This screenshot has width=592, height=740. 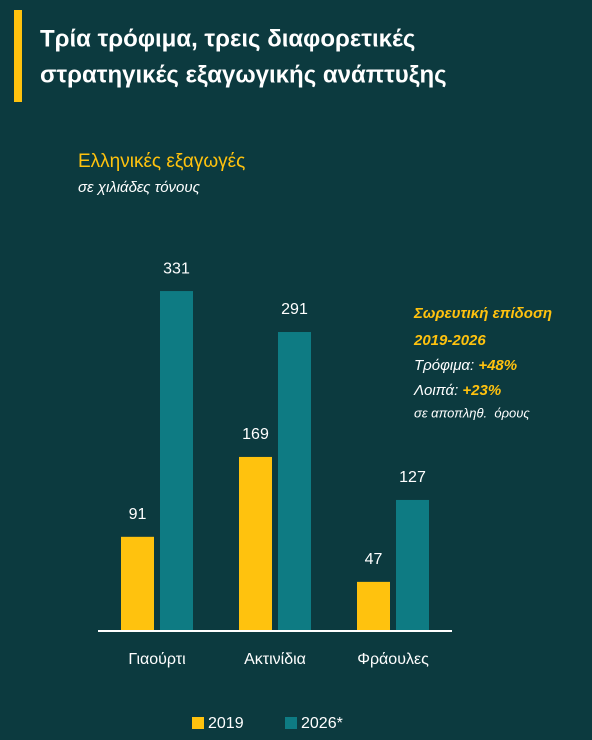 What do you see at coordinates (243, 74) in the screenshot?
I see `chart-title: στρατηγικές εξαγωγικής ανάπτυξης` at bounding box center [243, 74].